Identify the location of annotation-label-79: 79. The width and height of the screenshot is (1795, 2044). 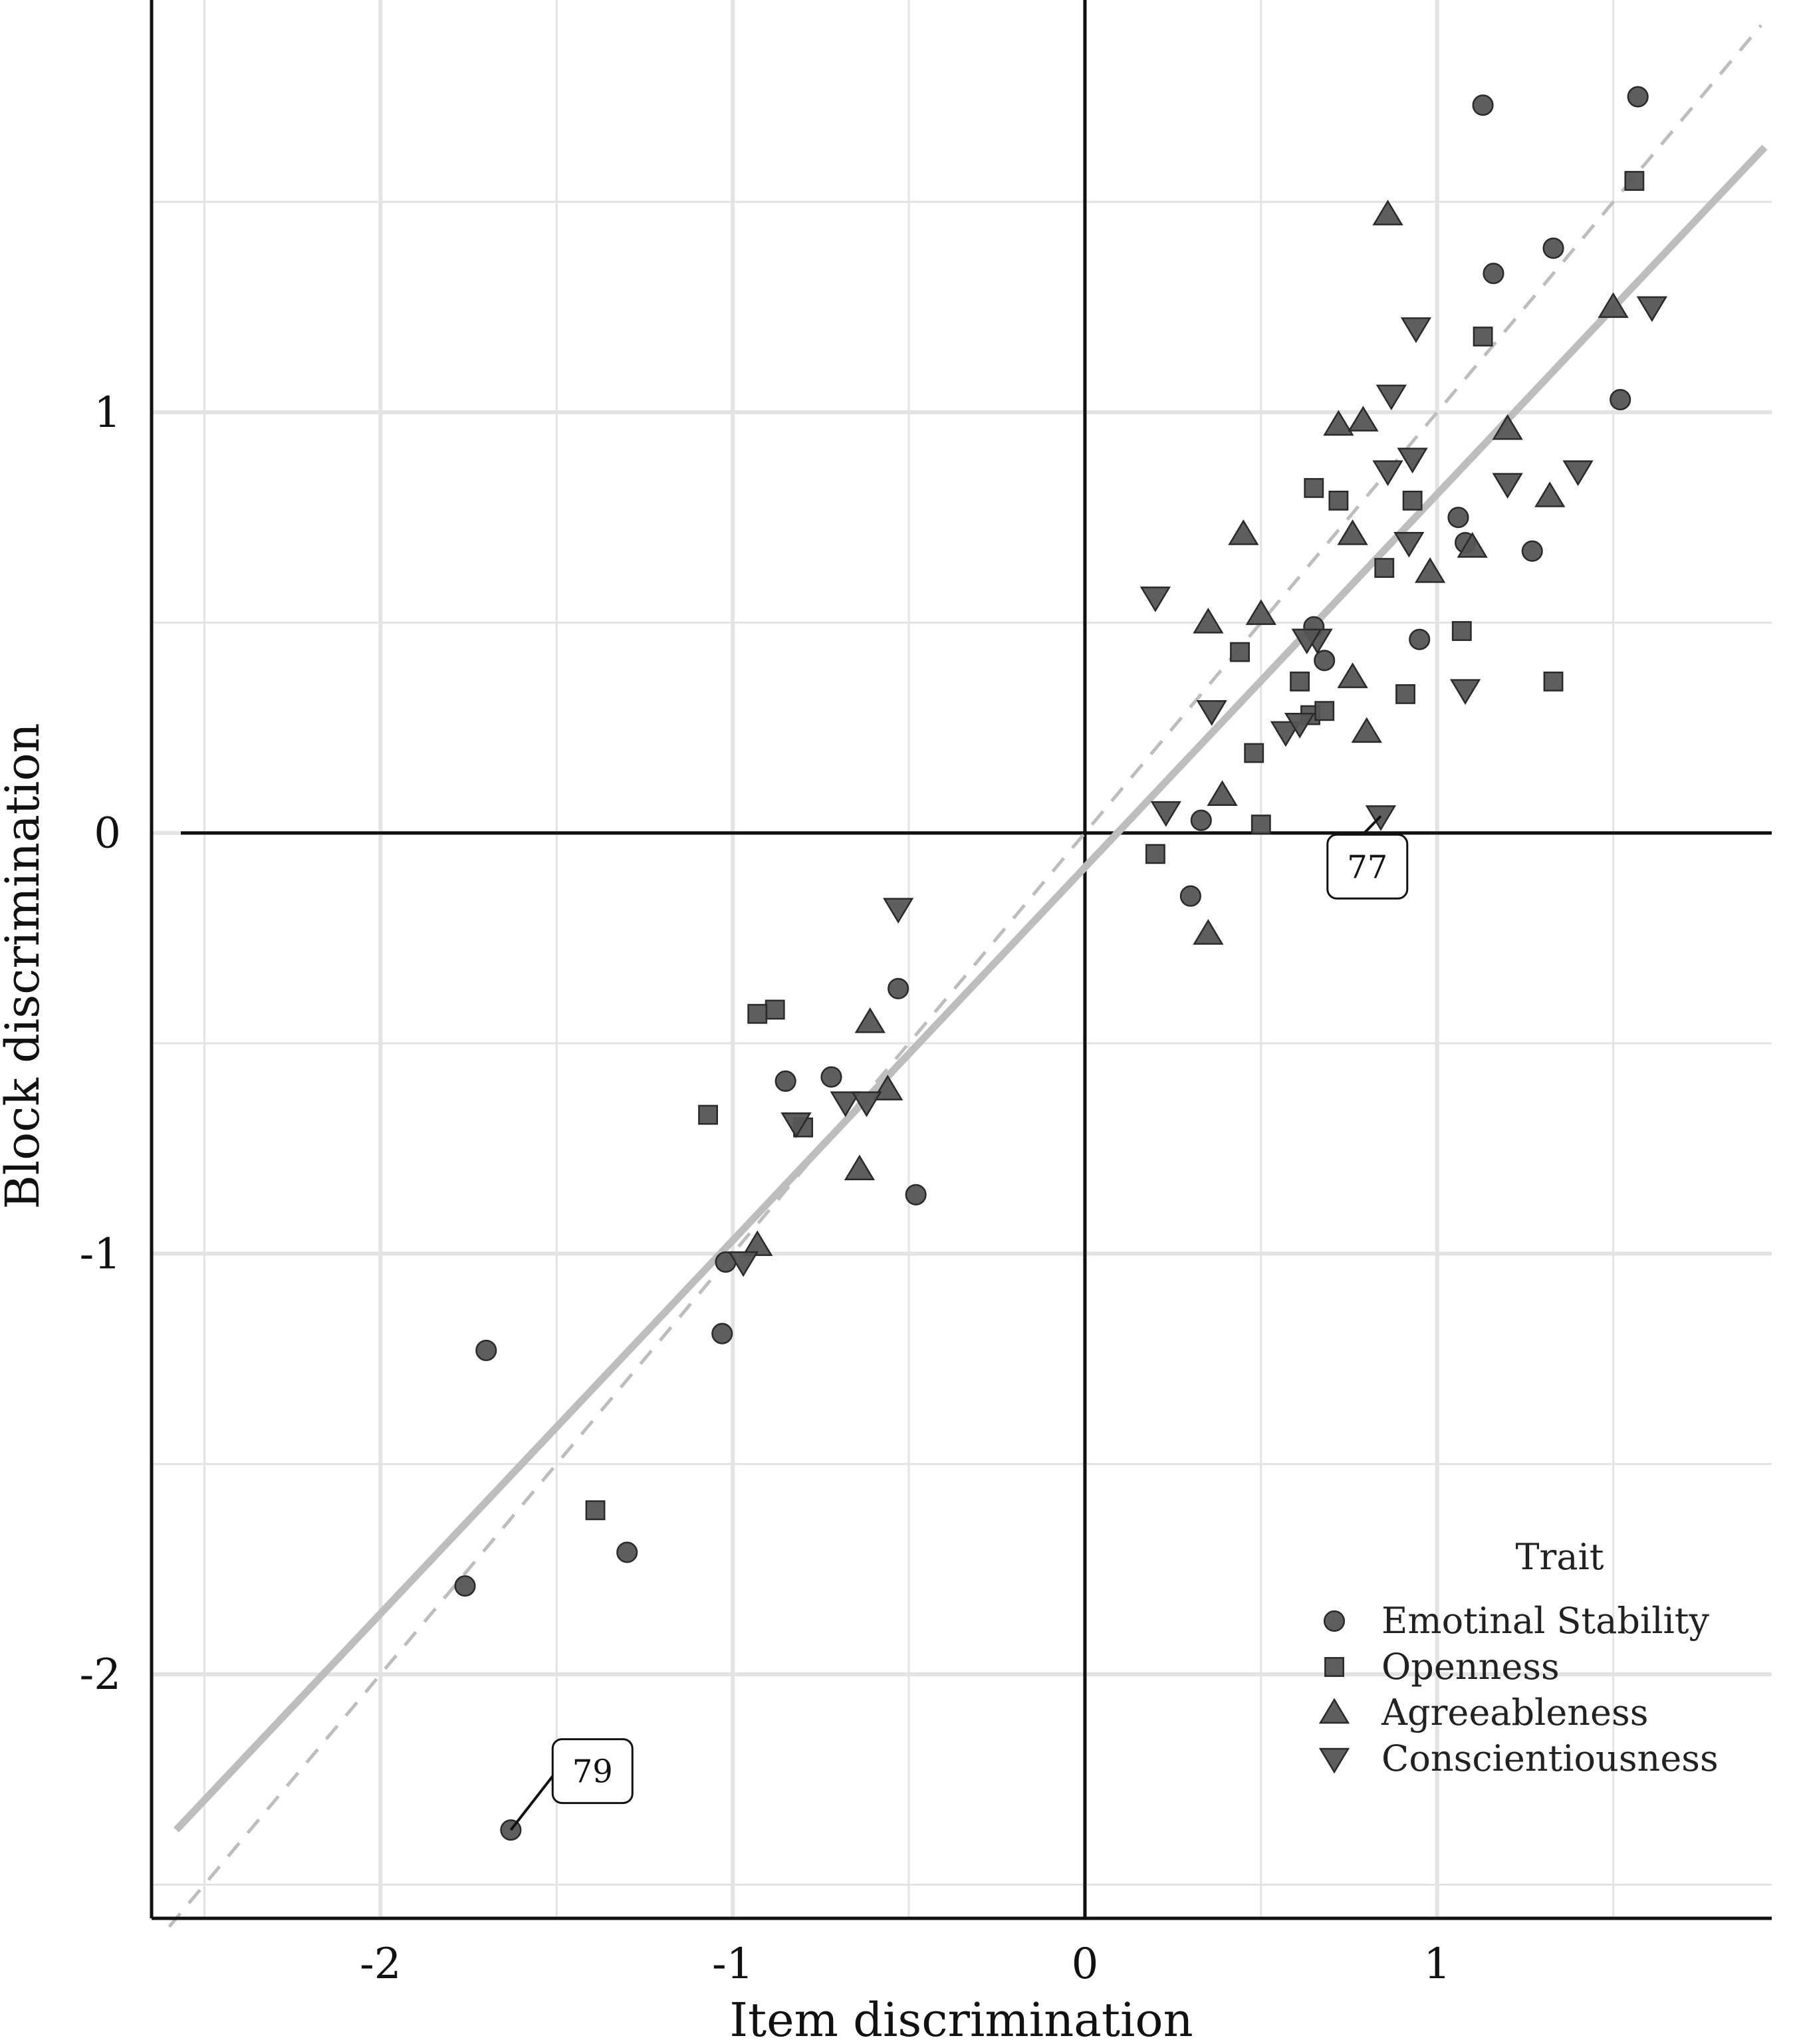
(592, 1772).